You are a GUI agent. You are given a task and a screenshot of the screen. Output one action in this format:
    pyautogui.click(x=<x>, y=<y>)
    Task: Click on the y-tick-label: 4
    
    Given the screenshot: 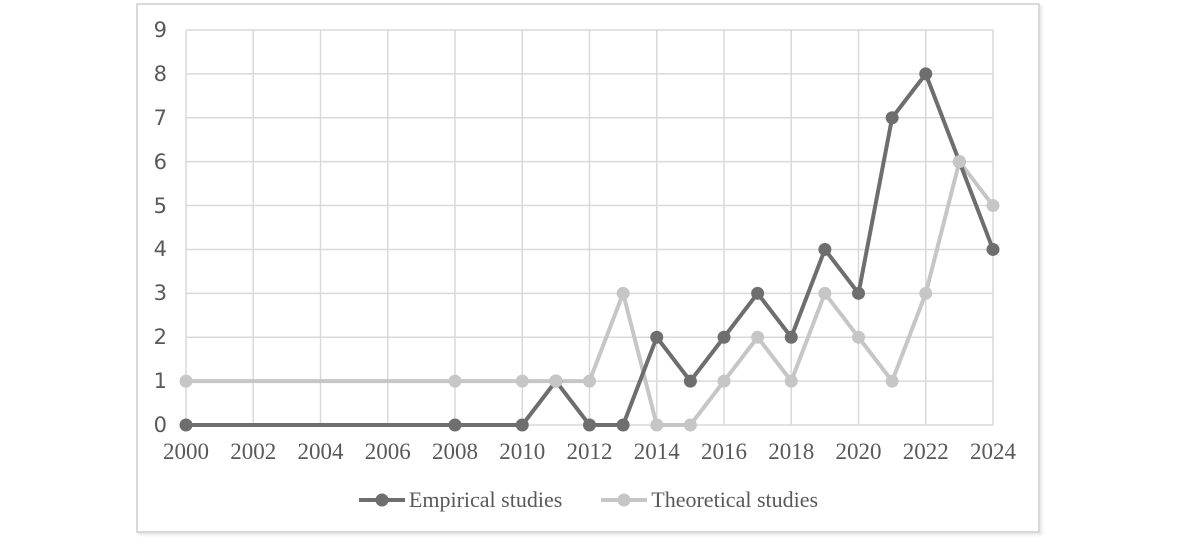 What is the action you would take?
    pyautogui.click(x=160, y=249)
    